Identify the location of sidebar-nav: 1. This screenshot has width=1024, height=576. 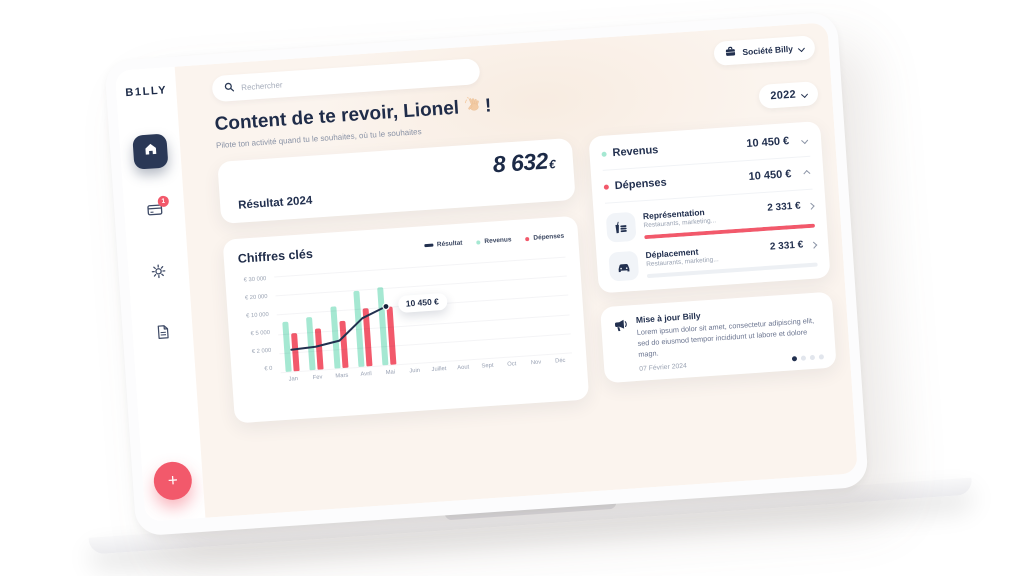
(156, 242).